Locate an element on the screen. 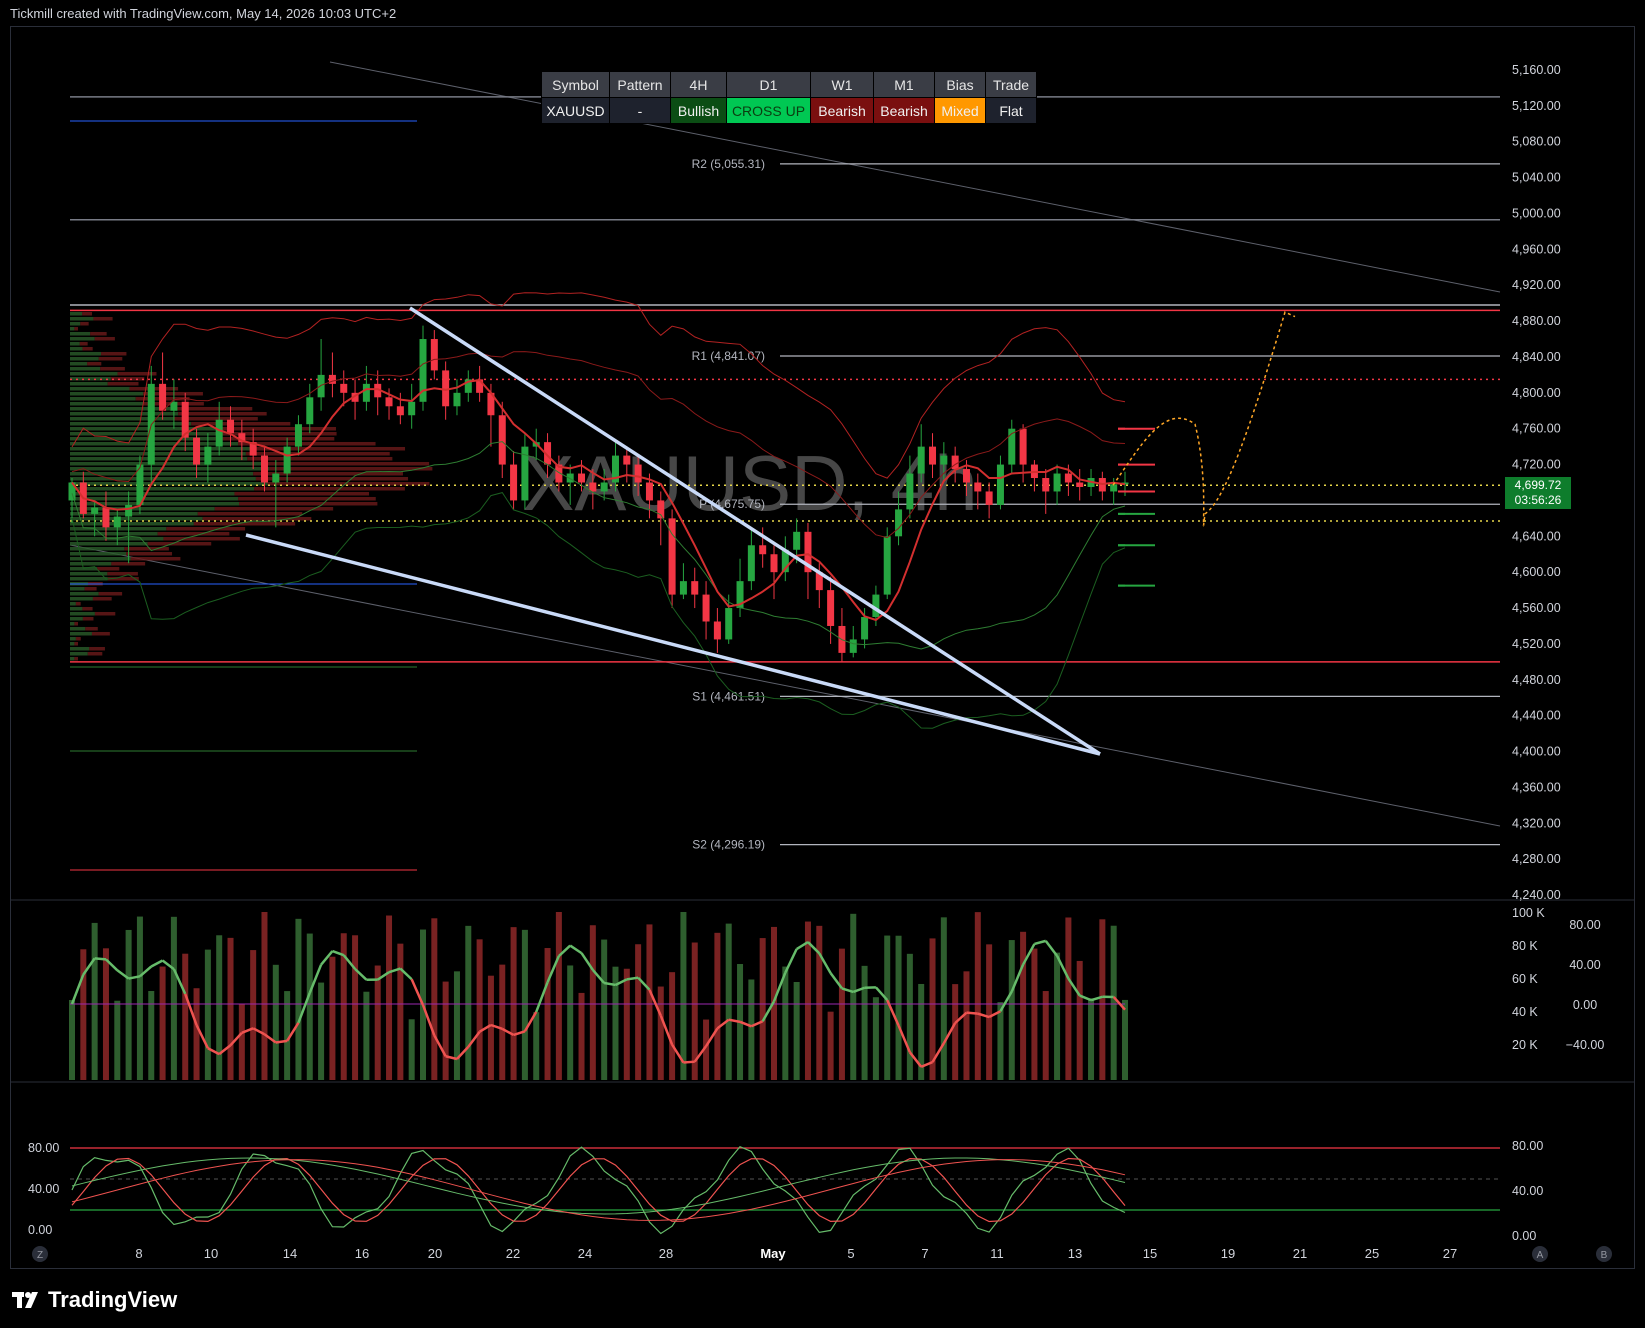 This screenshot has height=1328, width=1645. price-tick-label: 5,160.00 is located at coordinates (1536, 70).